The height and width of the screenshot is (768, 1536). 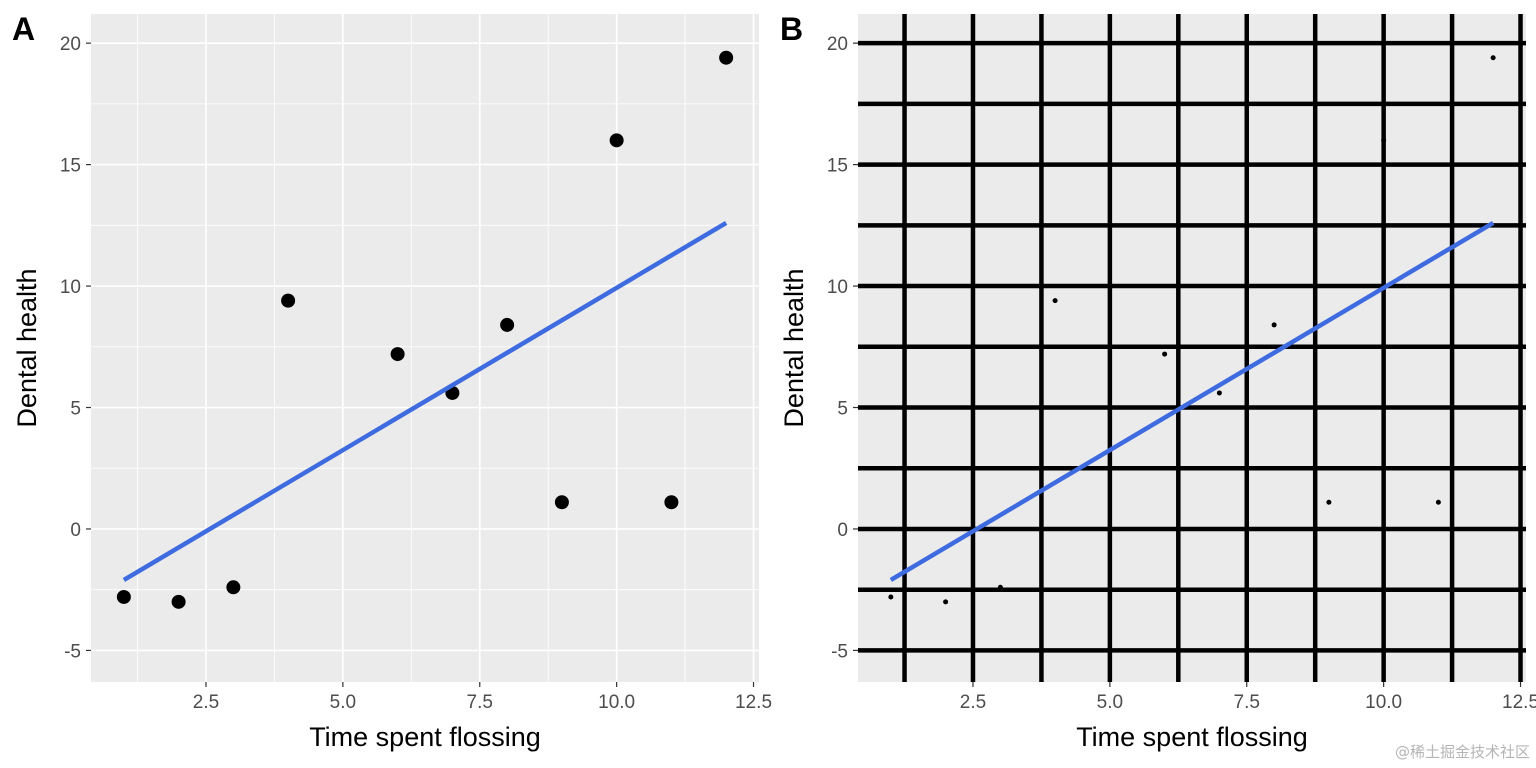 What do you see at coordinates (23, 29) in the screenshot?
I see `panel-tag: A` at bounding box center [23, 29].